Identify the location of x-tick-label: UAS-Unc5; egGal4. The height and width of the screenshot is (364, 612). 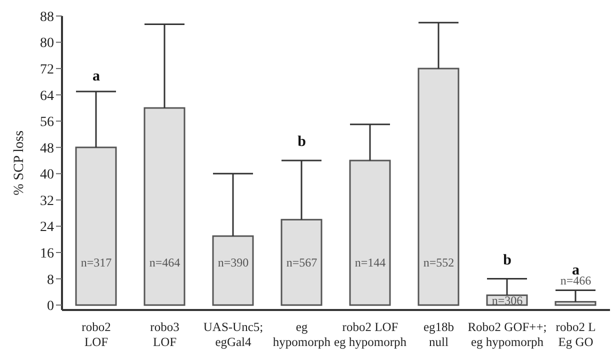
(233, 334).